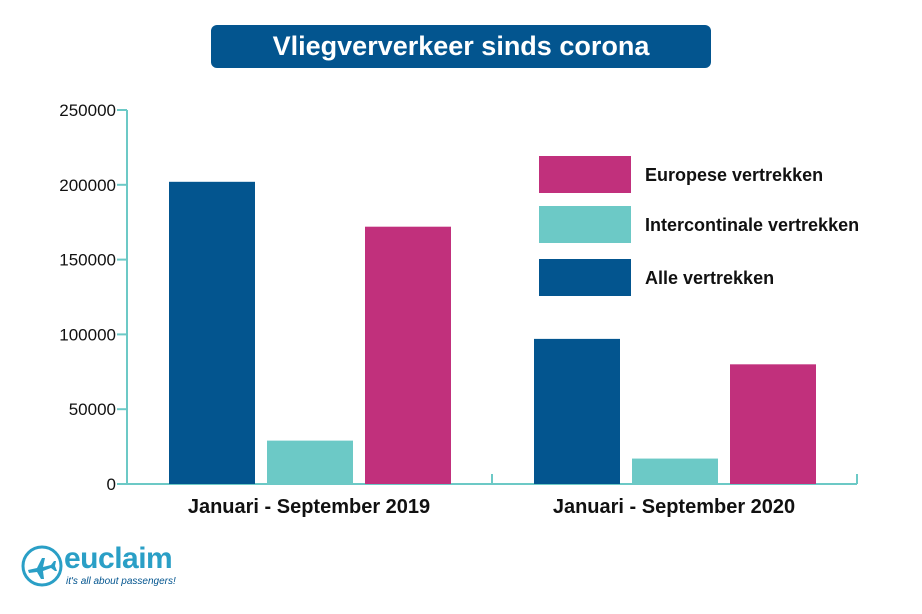 The width and height of the screenshot is (922, 614). Describe the element at coordinates (309, 507) in the screenshot. I see `x-category-label: Januari - September 2019` at that location.